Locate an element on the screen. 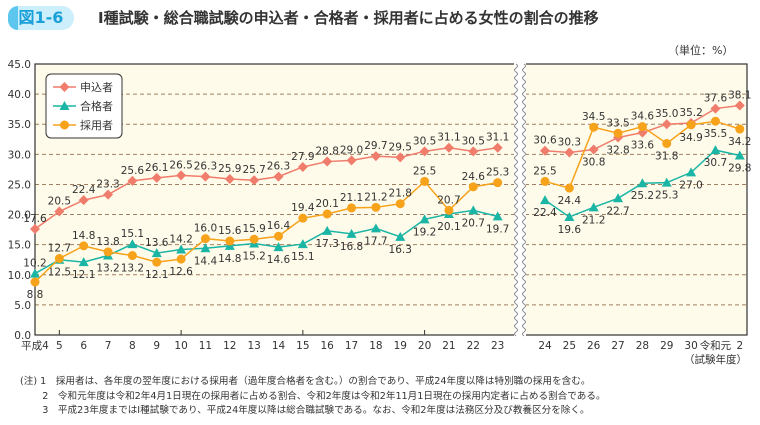 This screenshot has width=760, height=425. x-tick-label: 7 is located at coordinates (108, 346).